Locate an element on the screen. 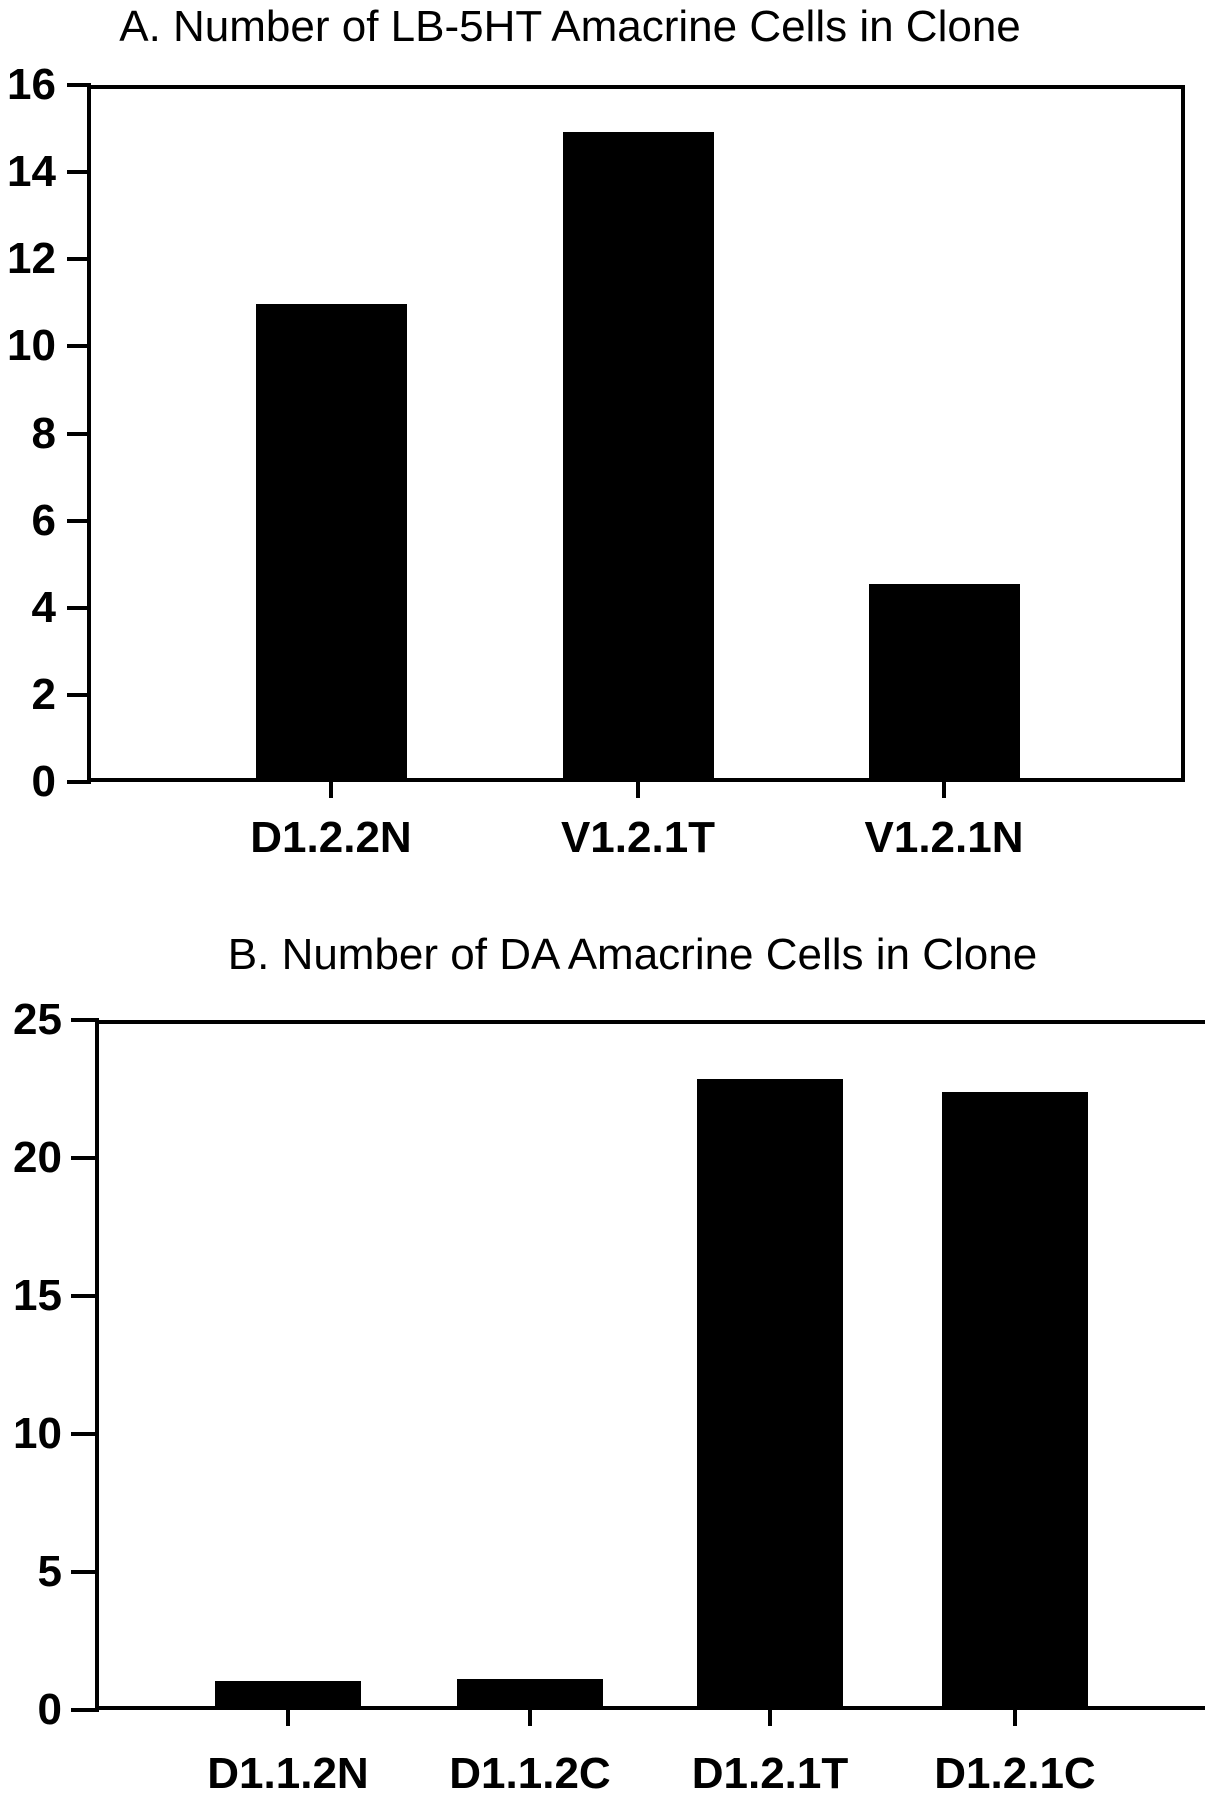 The height and width of the screenshot is (1800, 1205). y-axis-tick-label: 15 is located at coordinates (37, 1295).